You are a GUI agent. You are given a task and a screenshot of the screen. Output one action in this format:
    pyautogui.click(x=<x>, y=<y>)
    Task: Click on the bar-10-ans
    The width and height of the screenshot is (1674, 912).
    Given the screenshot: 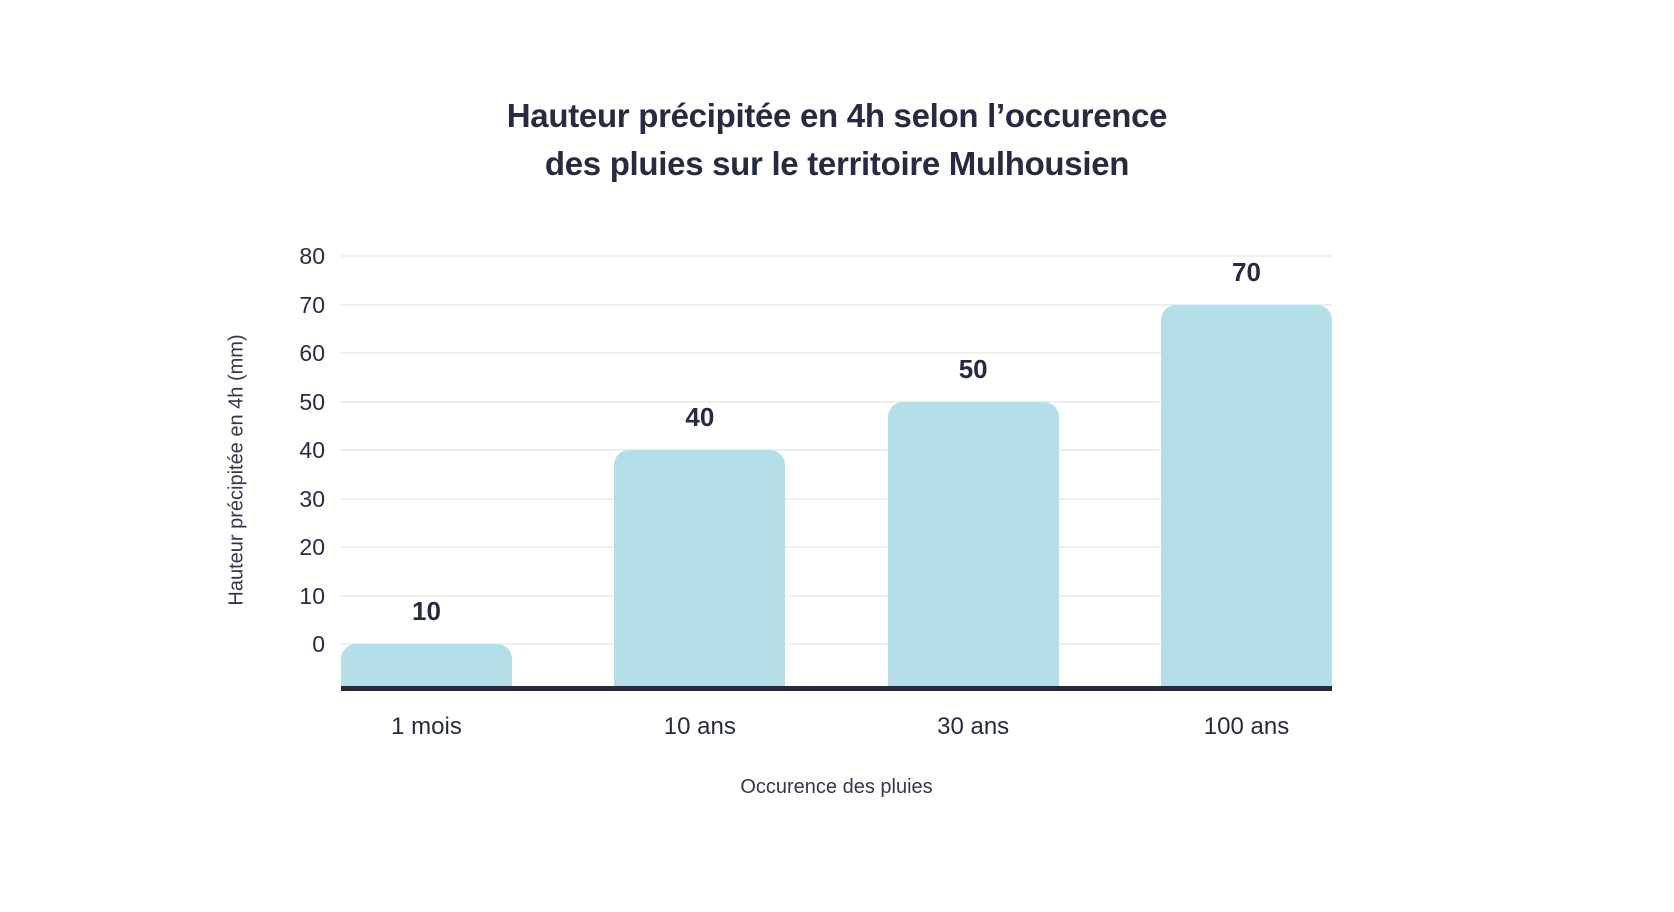 What is the action you would take?
    pyautogui.click(x=700, y=568)
    